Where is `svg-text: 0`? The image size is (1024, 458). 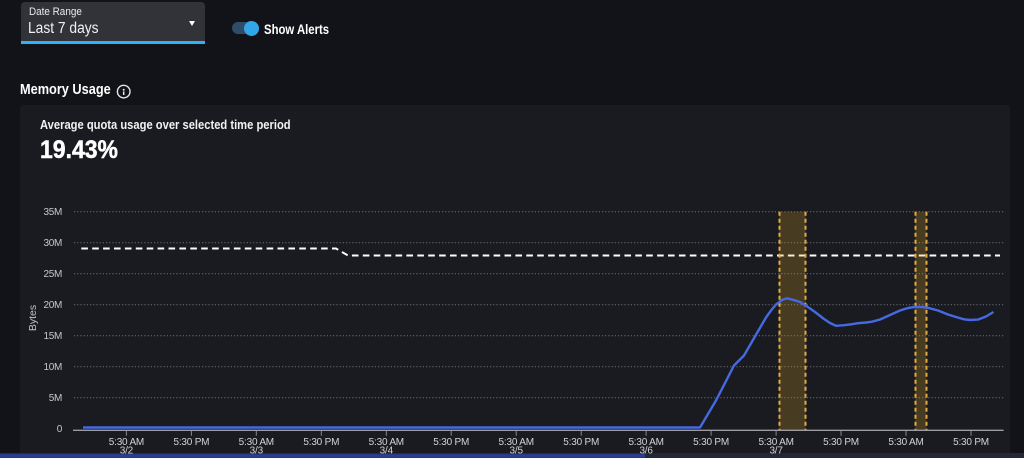 svg-text: 0 is located at coordinates (60, 429).